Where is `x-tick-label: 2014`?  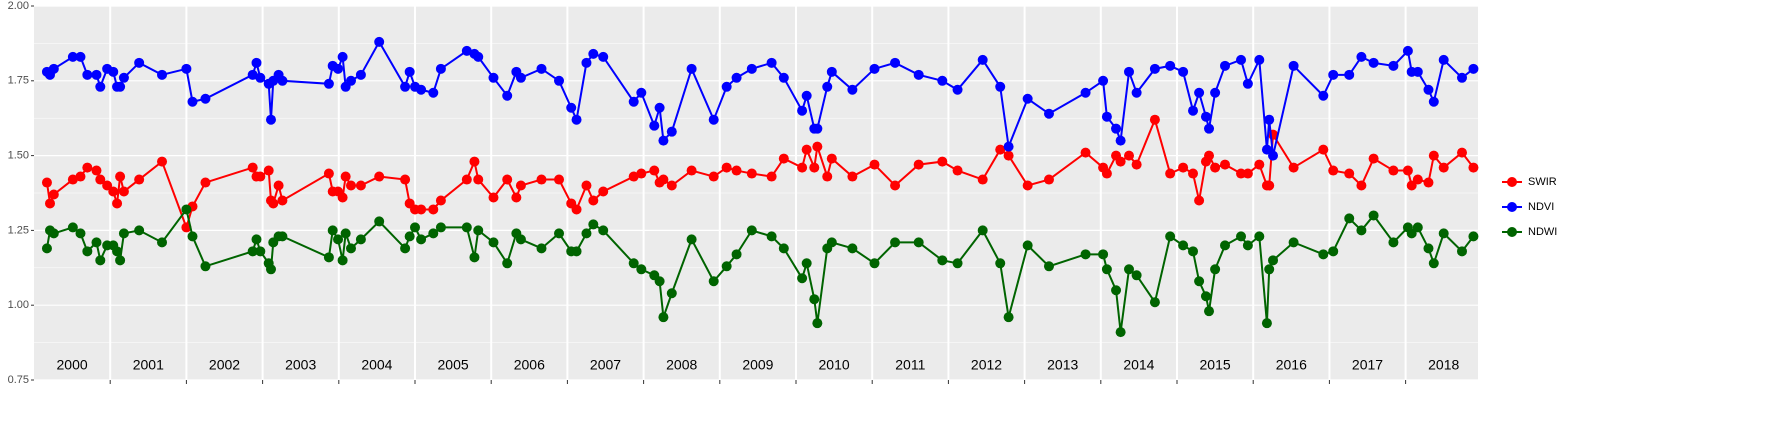
x-tick-label: 2014 is located at coordinates (1138, 365).